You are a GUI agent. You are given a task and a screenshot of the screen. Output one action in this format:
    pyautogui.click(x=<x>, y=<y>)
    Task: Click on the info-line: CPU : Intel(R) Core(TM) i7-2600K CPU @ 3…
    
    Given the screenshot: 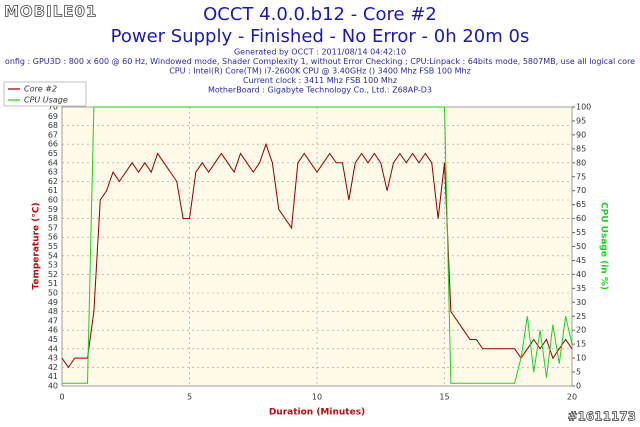 What is the action you would take?
    pyautogui.click(x=320, y=71)
    